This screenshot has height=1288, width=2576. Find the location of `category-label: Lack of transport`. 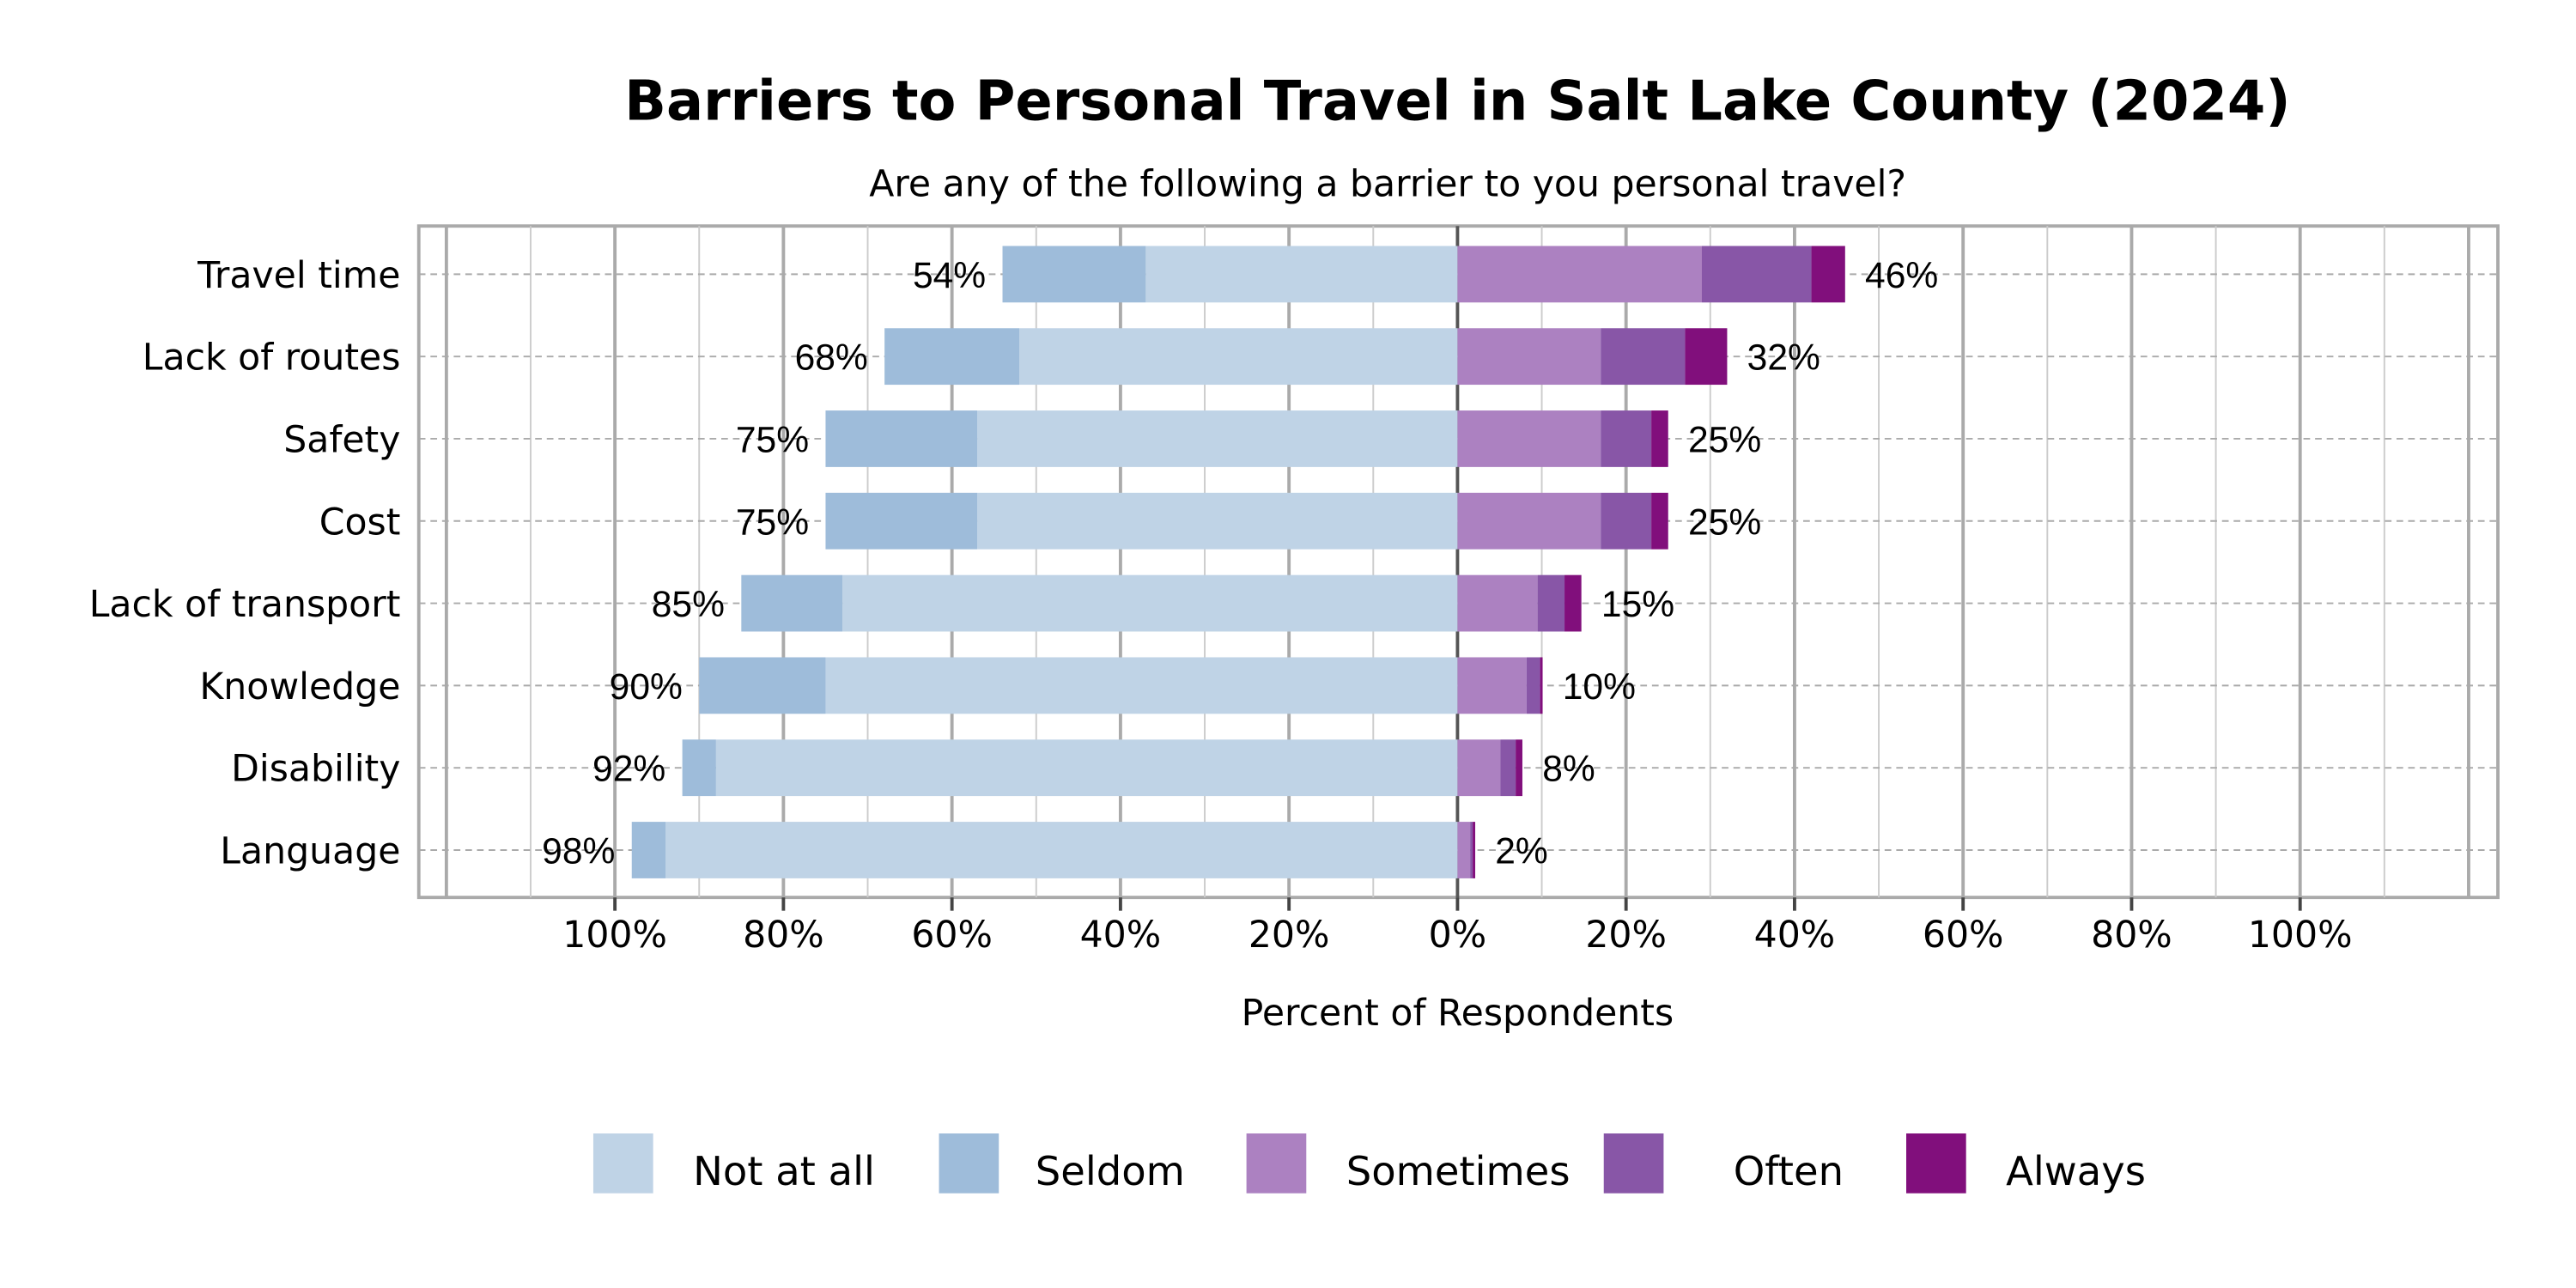

category-label: Lack of transport is located at coordinates (245, 605).